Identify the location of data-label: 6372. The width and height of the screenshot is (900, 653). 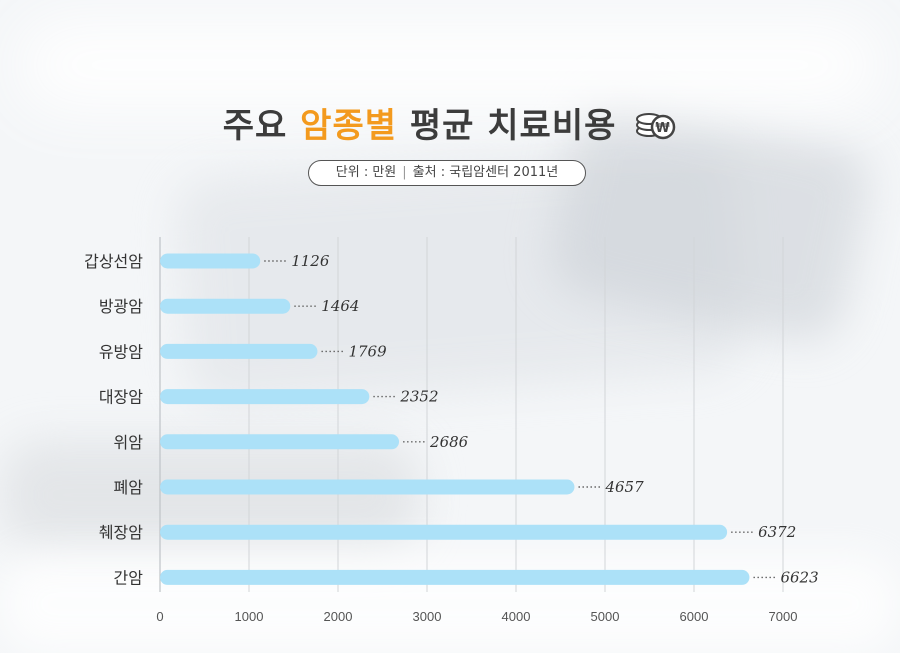
(777, 532).